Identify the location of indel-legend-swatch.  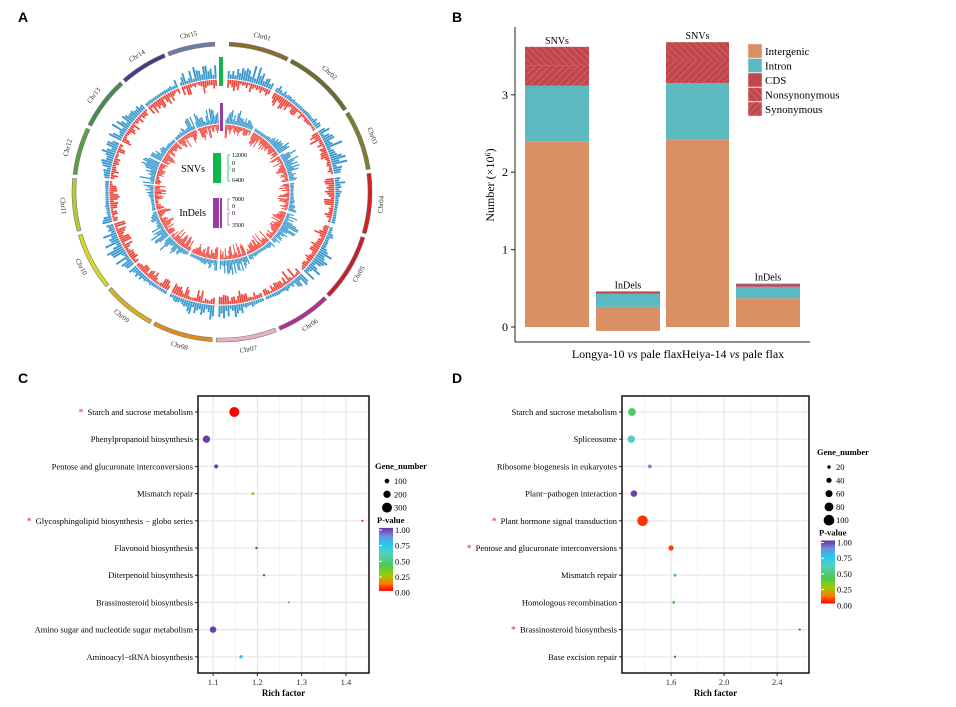
(216, 213).